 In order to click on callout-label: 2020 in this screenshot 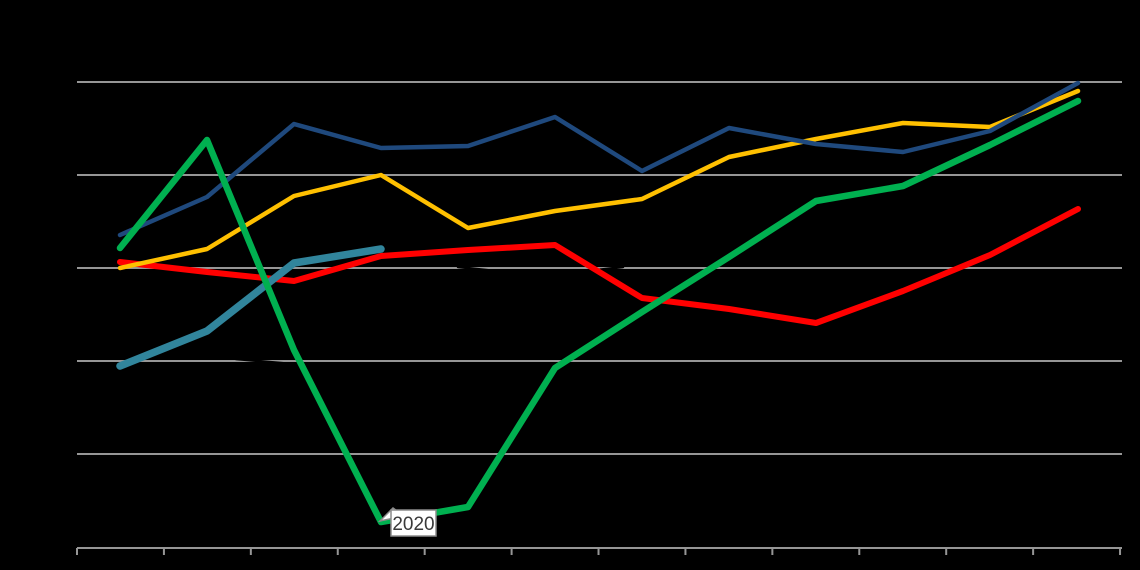, I will do `click(413, 524)`.